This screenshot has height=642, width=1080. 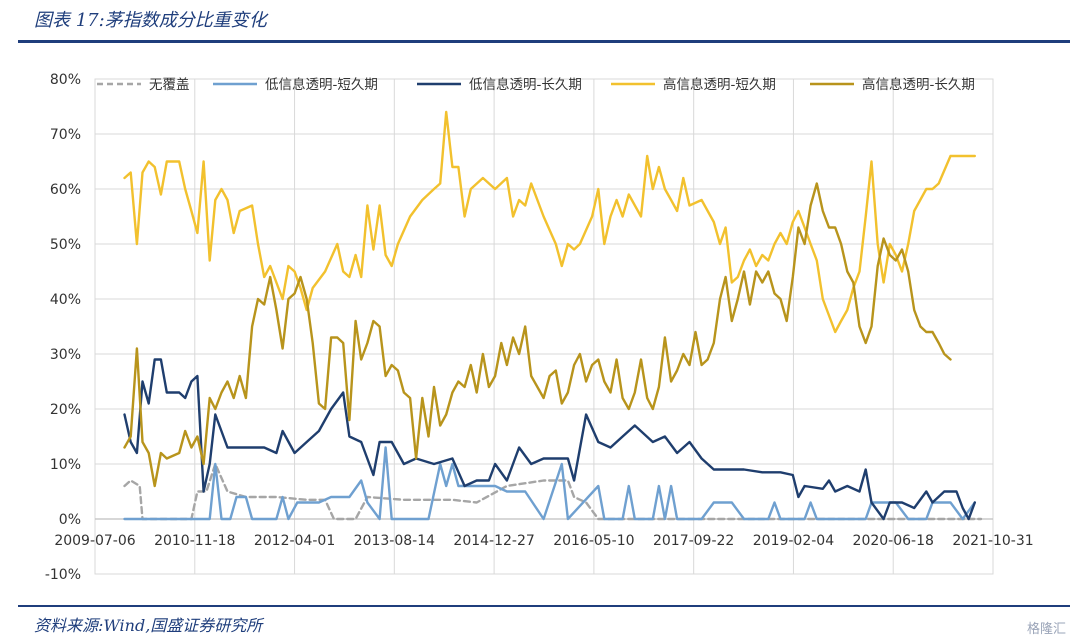 I want to click on bottom-rule, so click(x=544, y=606).